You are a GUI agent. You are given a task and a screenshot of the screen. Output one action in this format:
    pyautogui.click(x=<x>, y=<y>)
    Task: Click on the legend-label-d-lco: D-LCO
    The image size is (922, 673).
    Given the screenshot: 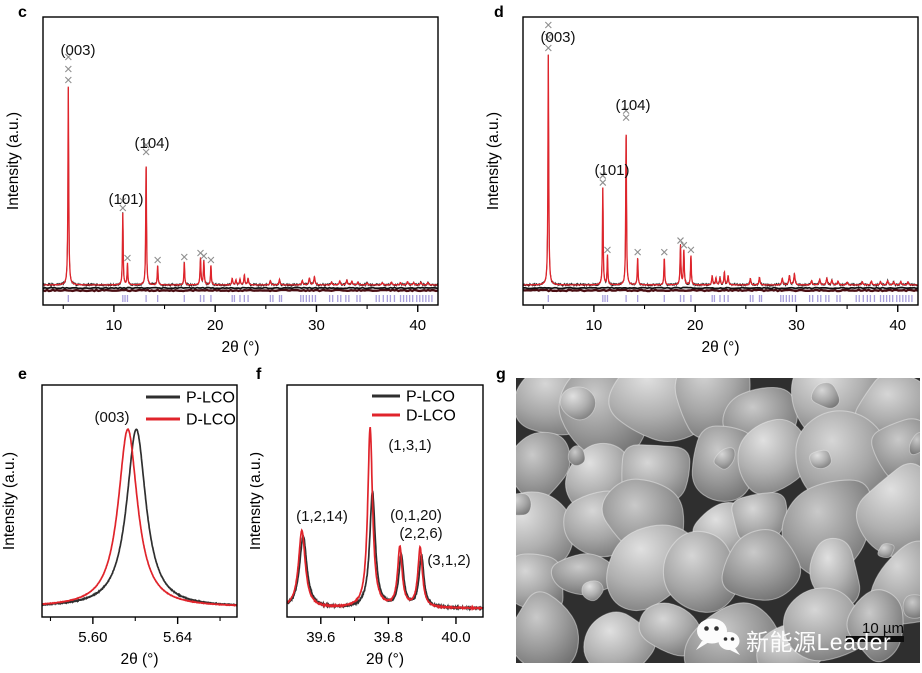 What is the action you would take?
    pyautogui.click(x=211, y=420)
    